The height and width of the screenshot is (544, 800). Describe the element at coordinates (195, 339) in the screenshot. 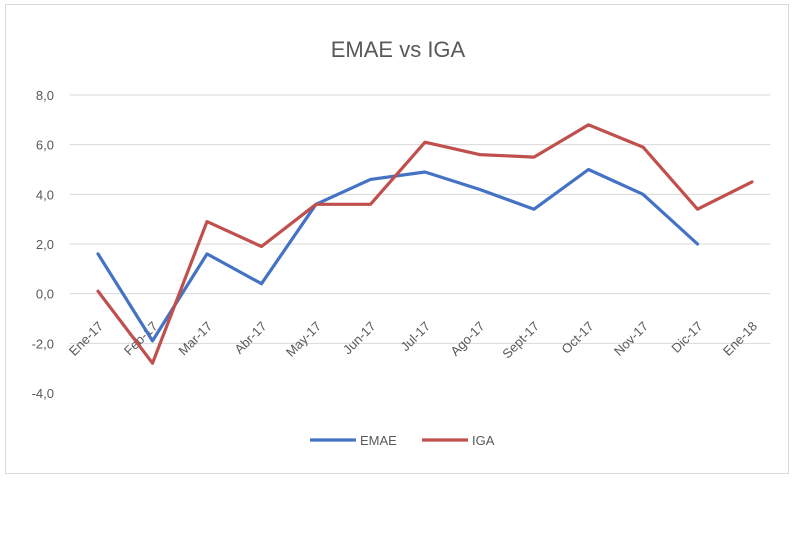

I see `x-tick-label: Mar-17` at that location.